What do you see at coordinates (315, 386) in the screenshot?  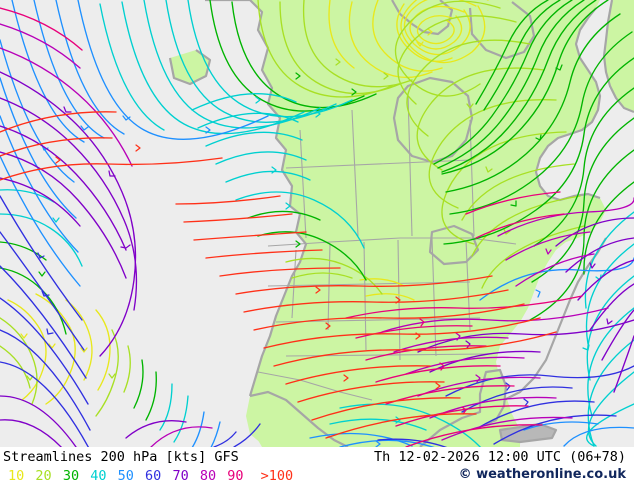 I see `border-us-mexico` at bounding box center [315, 386].